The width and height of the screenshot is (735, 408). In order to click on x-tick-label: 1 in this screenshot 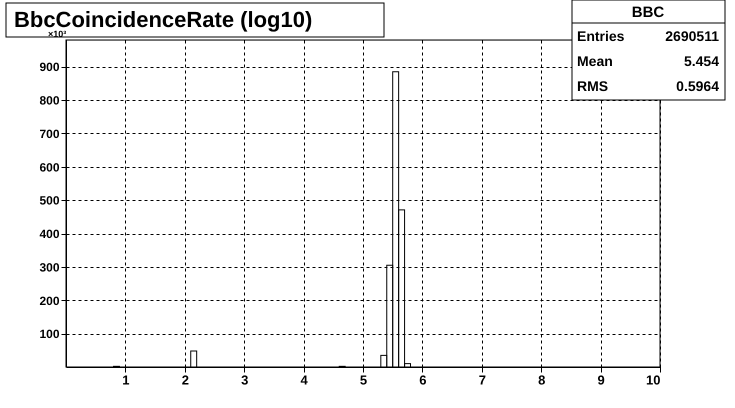, I will do `click(126, 380)`.